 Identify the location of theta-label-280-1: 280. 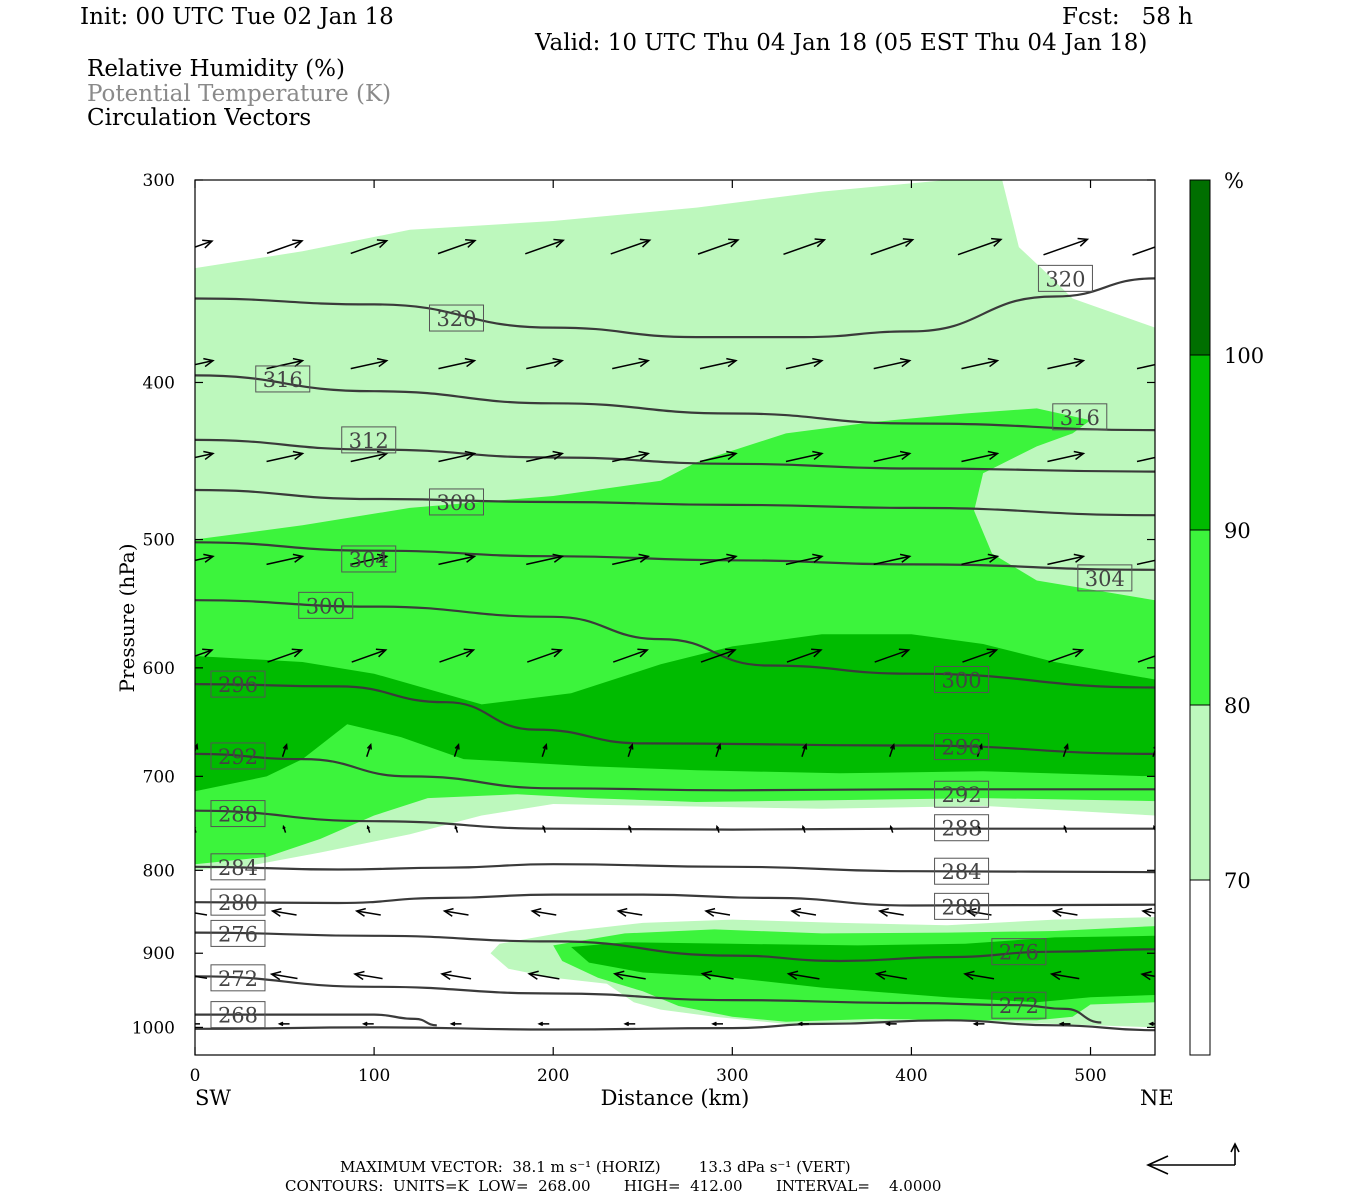
(962, 906).